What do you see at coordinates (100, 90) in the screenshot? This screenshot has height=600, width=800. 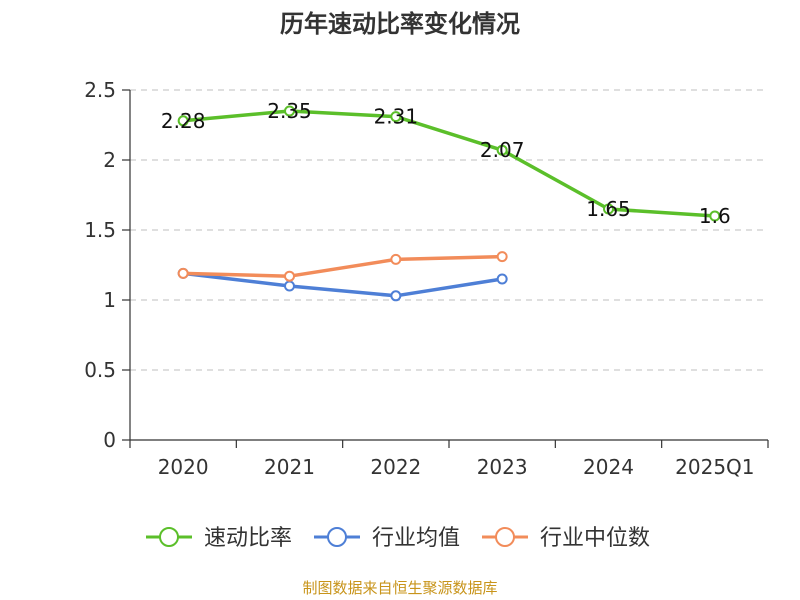 I see `y-tick-label: 2.5` at bounding box center [100, 90].